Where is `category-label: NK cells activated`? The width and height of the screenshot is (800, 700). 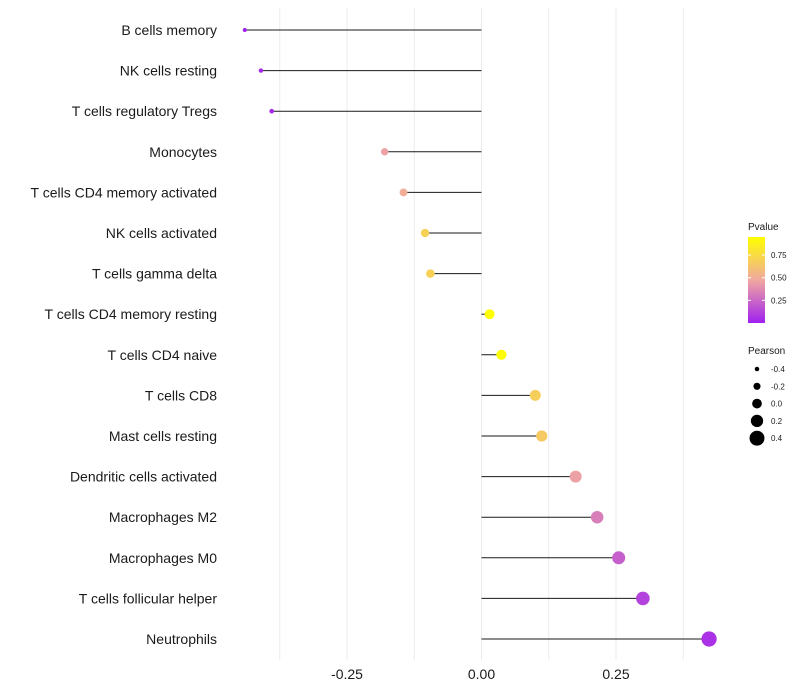
category-label: NK cells activated is located at coordinates (161, 233).